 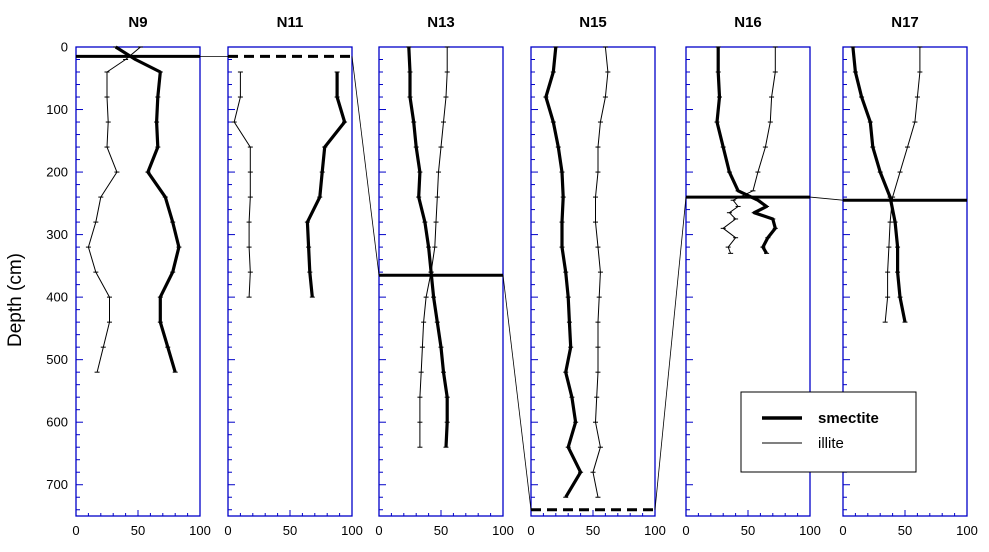 I want to click on panel-n11: N11 0 50 100, so click(x=293, y=276).